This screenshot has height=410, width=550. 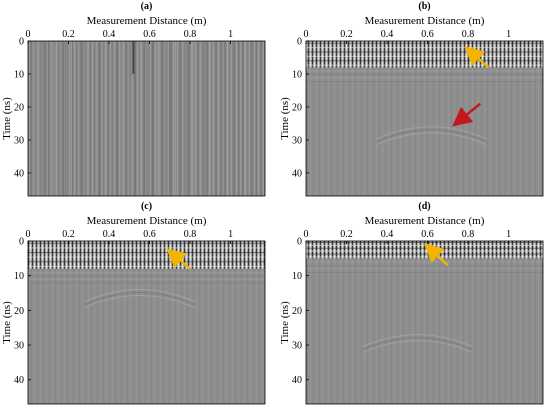 What do you see at coordinates (424, 6) in the screenshot?
I see `panel-title: (b)` at bounding box center [424, 6].